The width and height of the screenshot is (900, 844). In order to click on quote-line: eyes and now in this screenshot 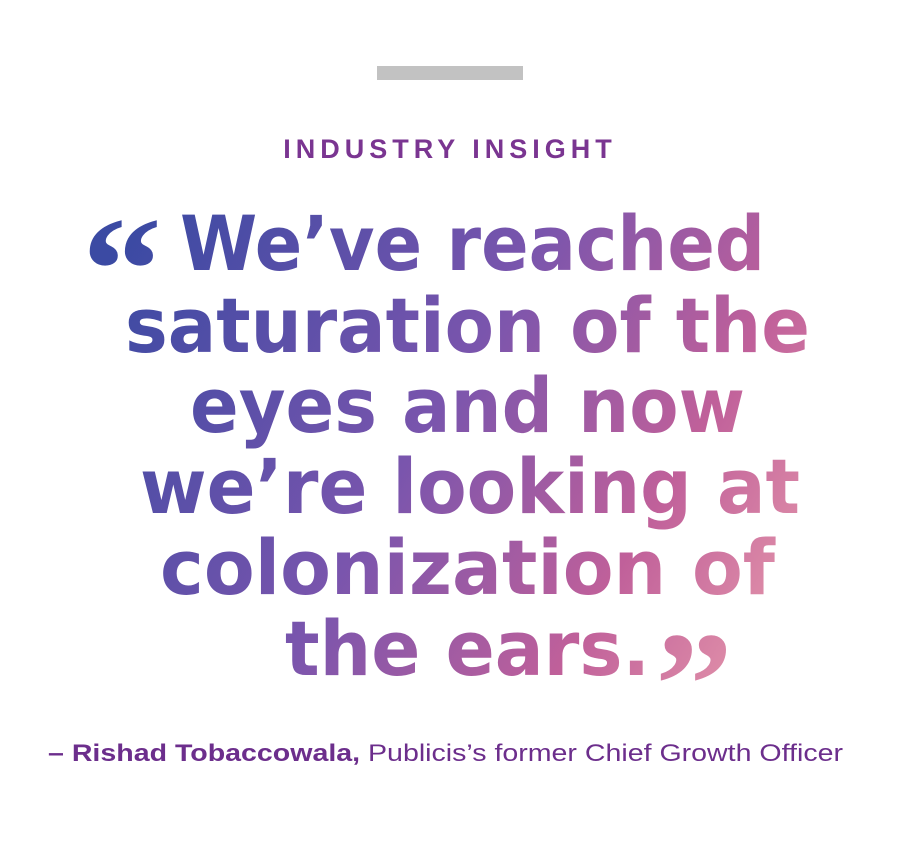, I will do `click(467, 405)`.